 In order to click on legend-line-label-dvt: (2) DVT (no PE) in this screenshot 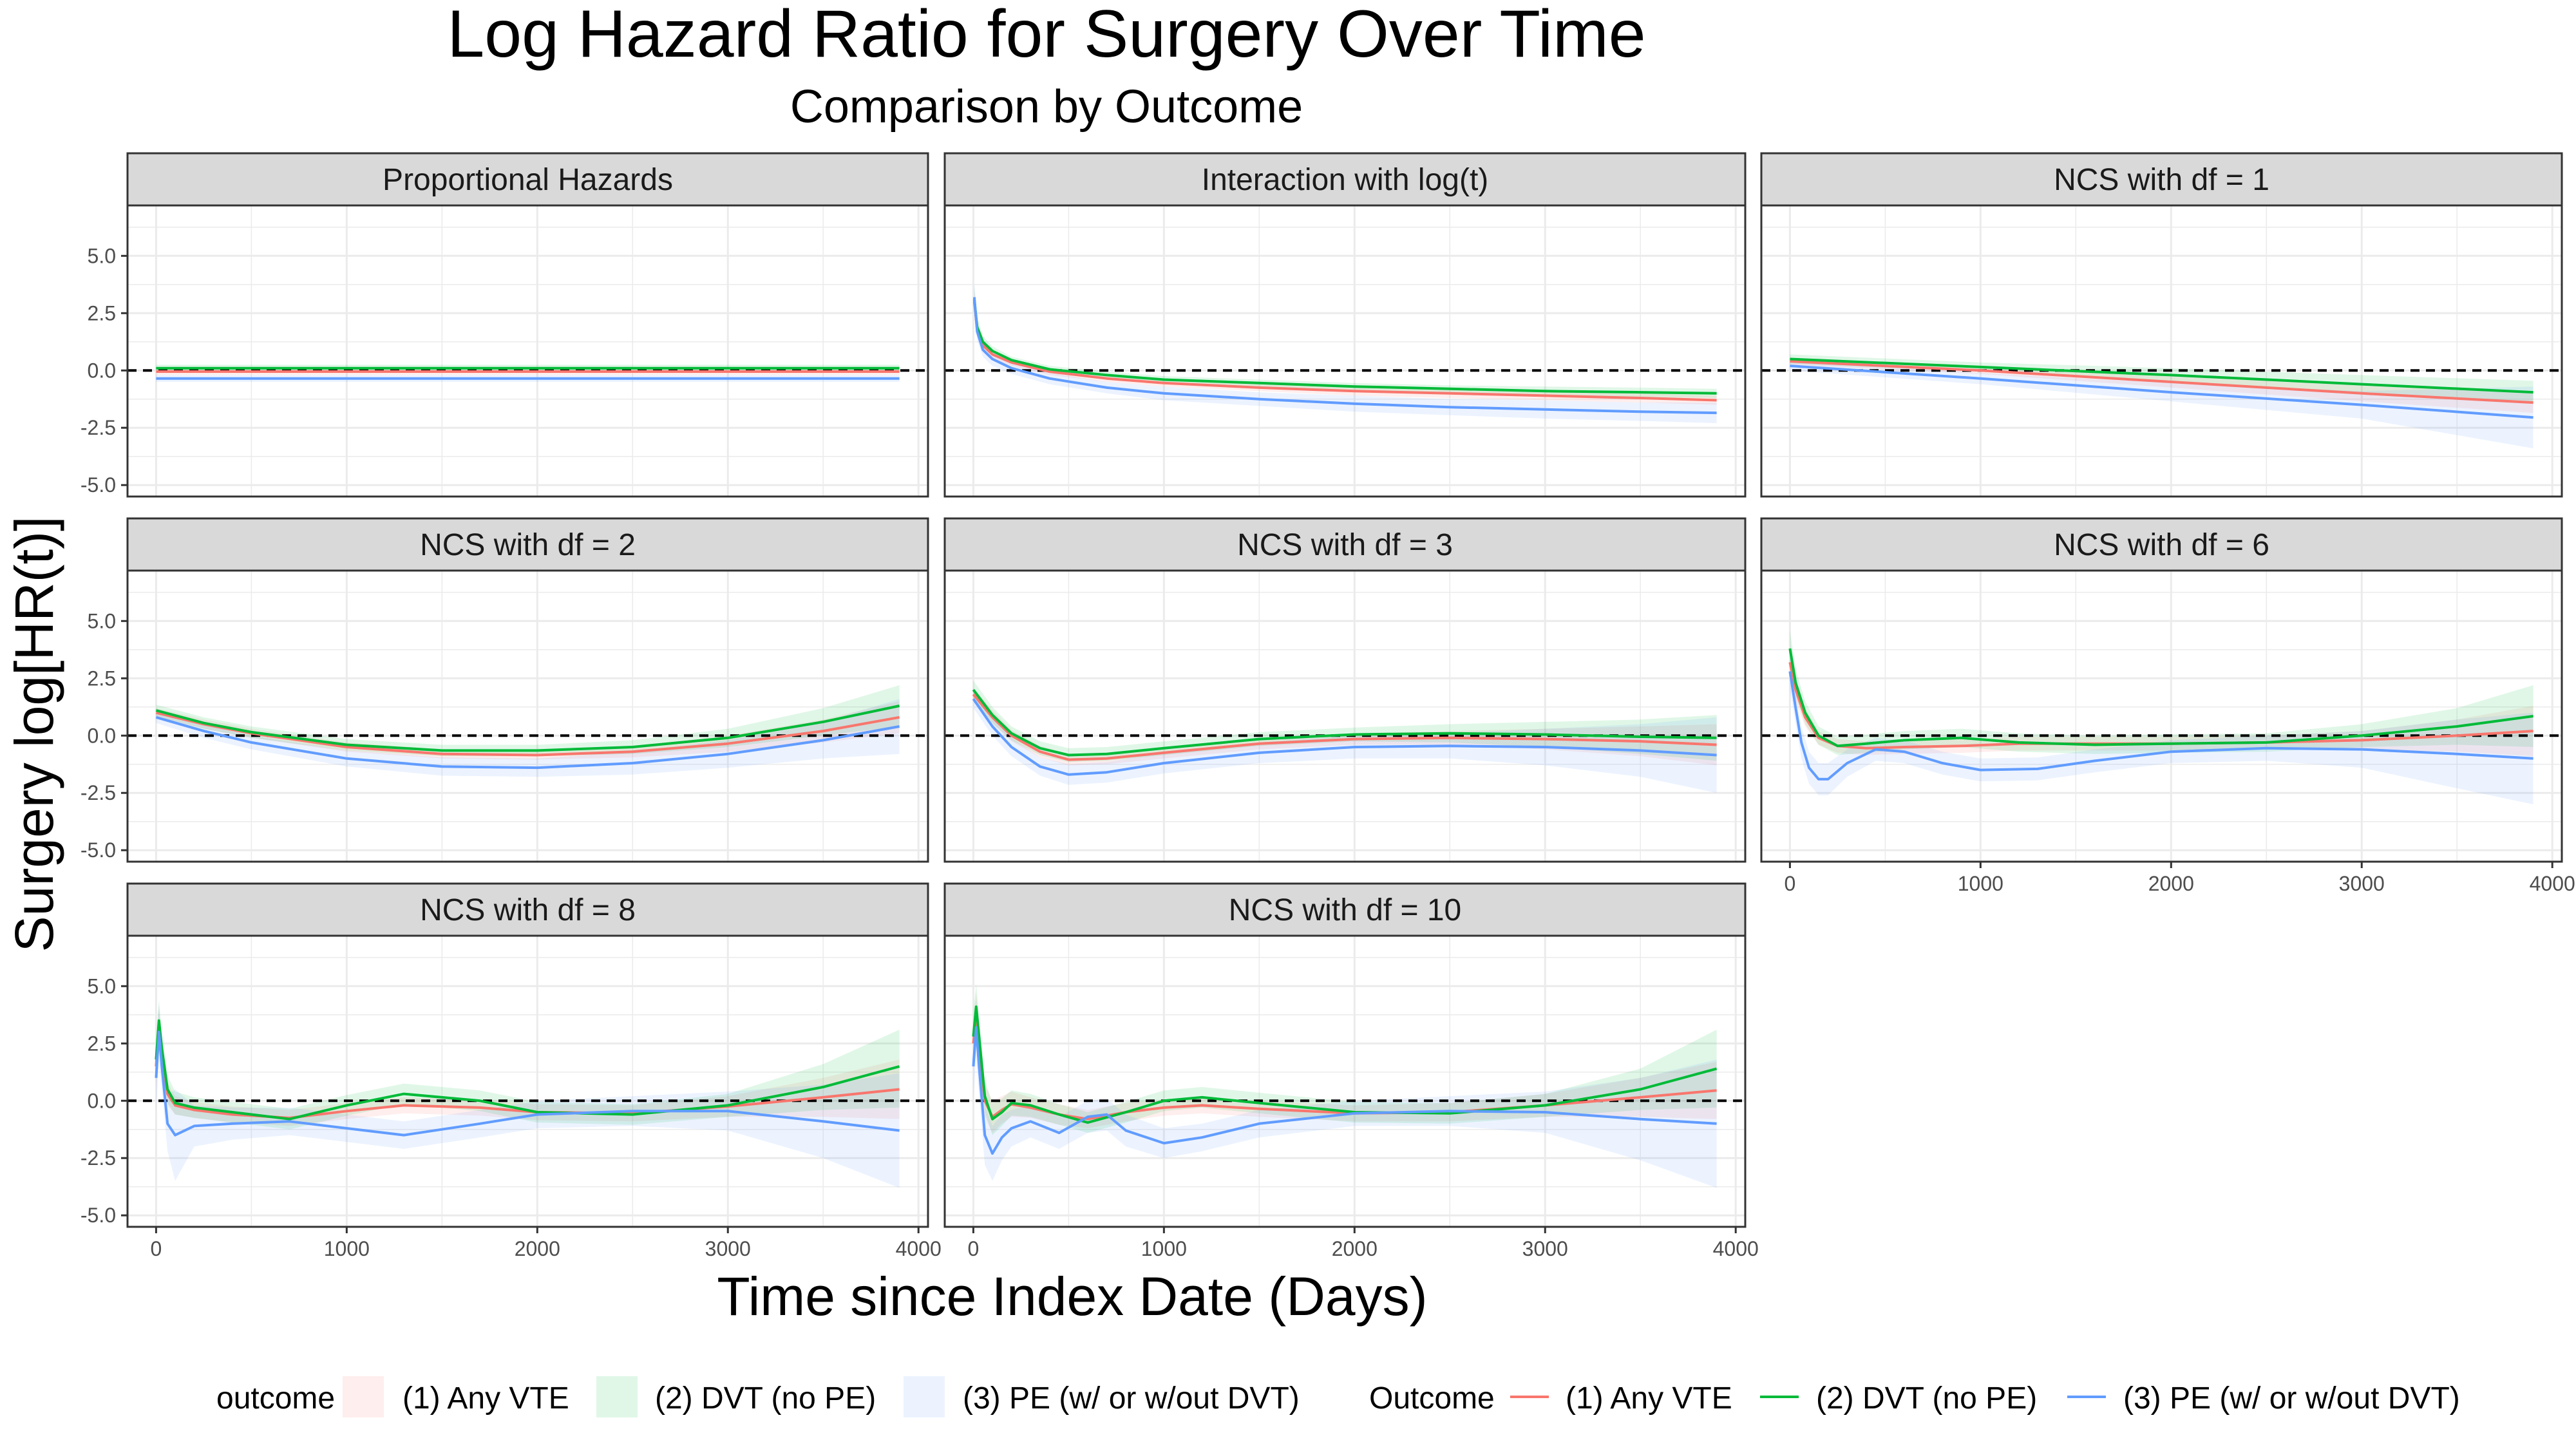, I will do `click(1927, 1399)`.